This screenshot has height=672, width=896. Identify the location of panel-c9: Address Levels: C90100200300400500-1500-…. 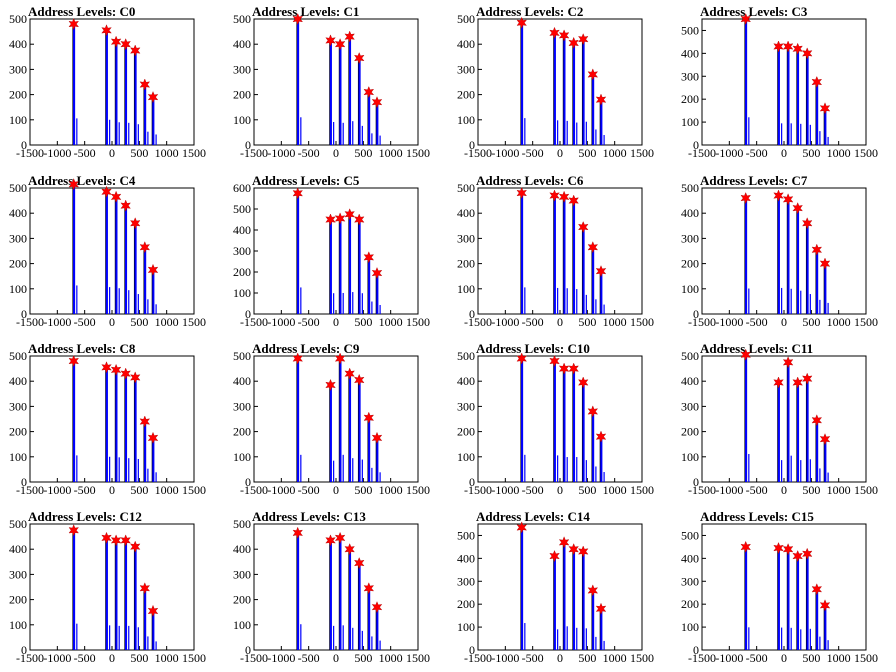
(331, 419).